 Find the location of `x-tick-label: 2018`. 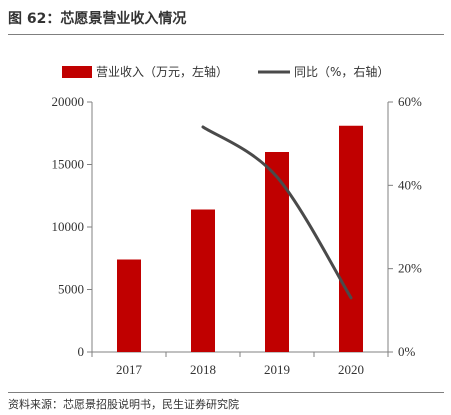

x-tick-label: 2018 is located at coordinates (203, 369).